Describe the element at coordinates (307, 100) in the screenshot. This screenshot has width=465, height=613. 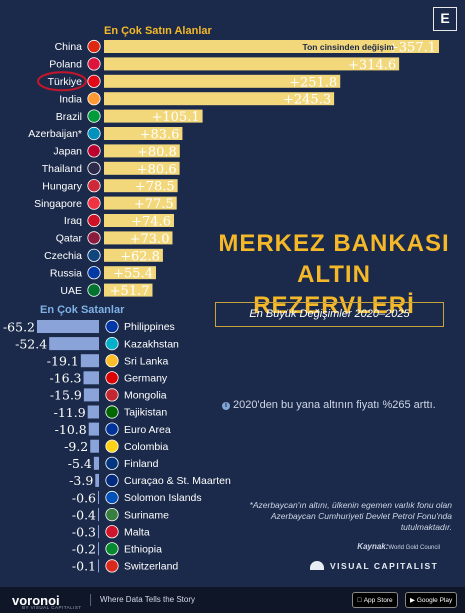
I see `buyer-value-india: +245.3` at that location.